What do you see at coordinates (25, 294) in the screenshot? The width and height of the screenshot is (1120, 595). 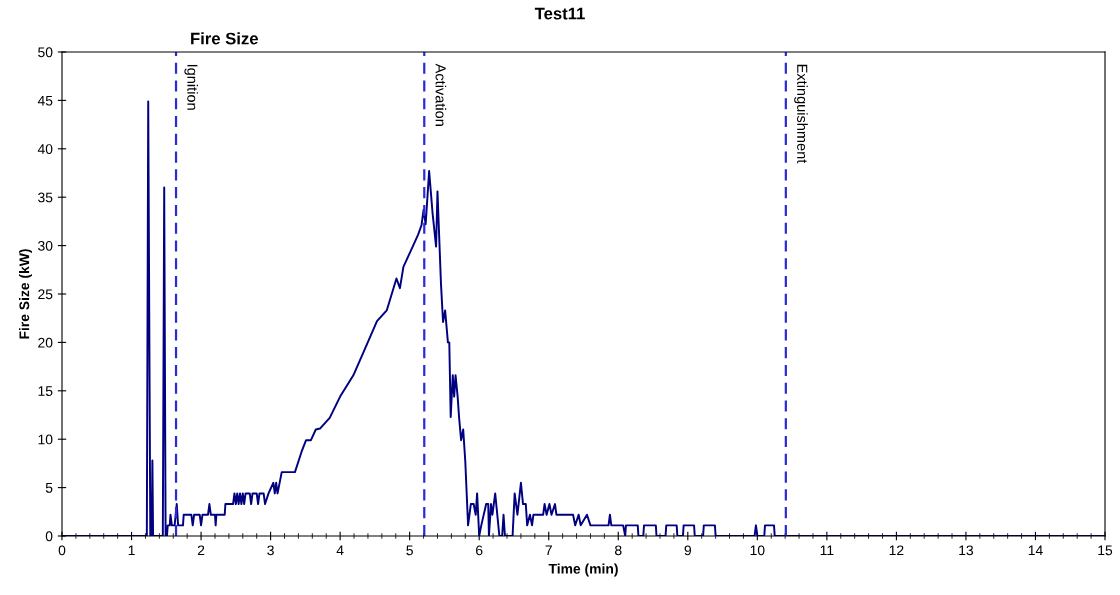 I see `y-axis-title: Fire Size (kW)` at bounding box center [25, 294].